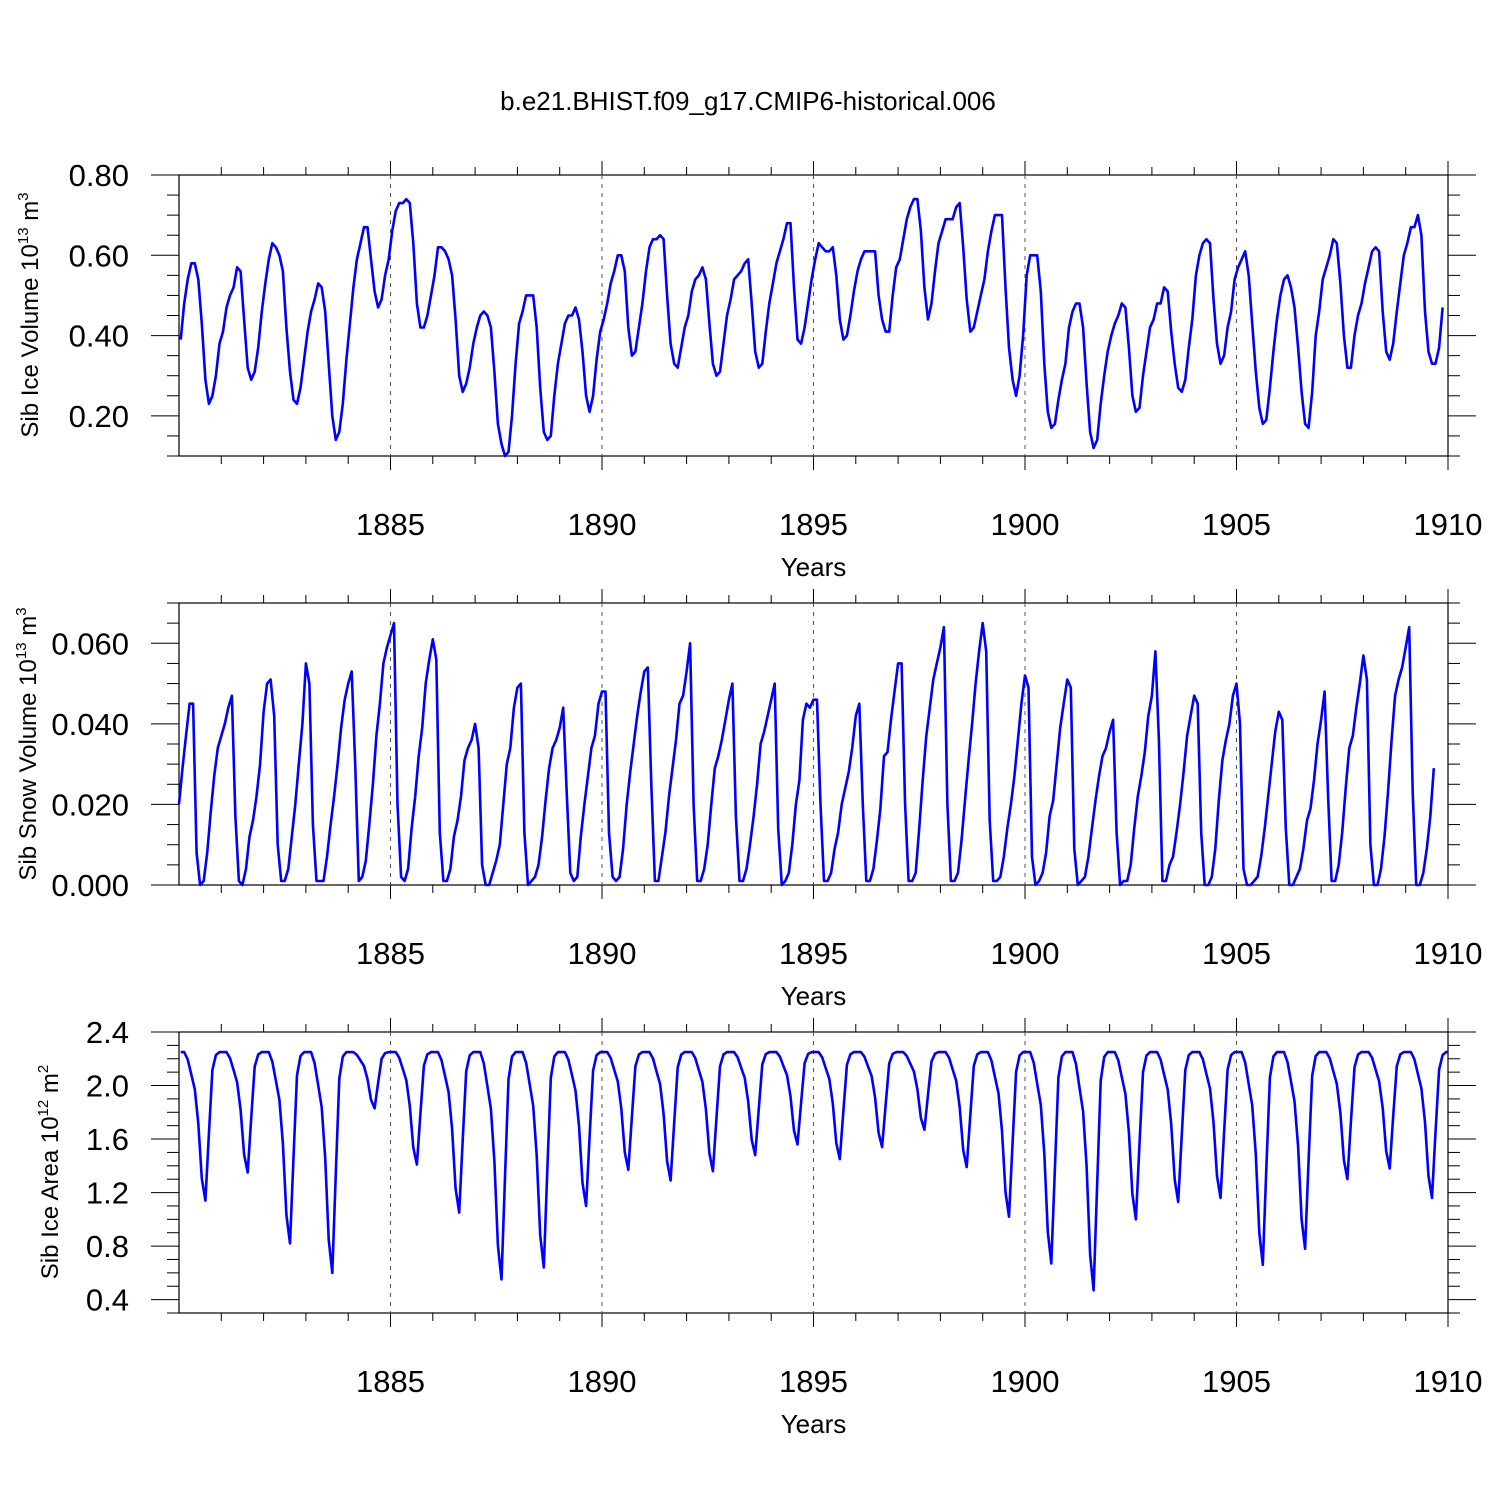 The height and width of the screenshot is (1500, 1500). I want to click on y-label-text: Sib Ice Volume 10, so click(30, 340).